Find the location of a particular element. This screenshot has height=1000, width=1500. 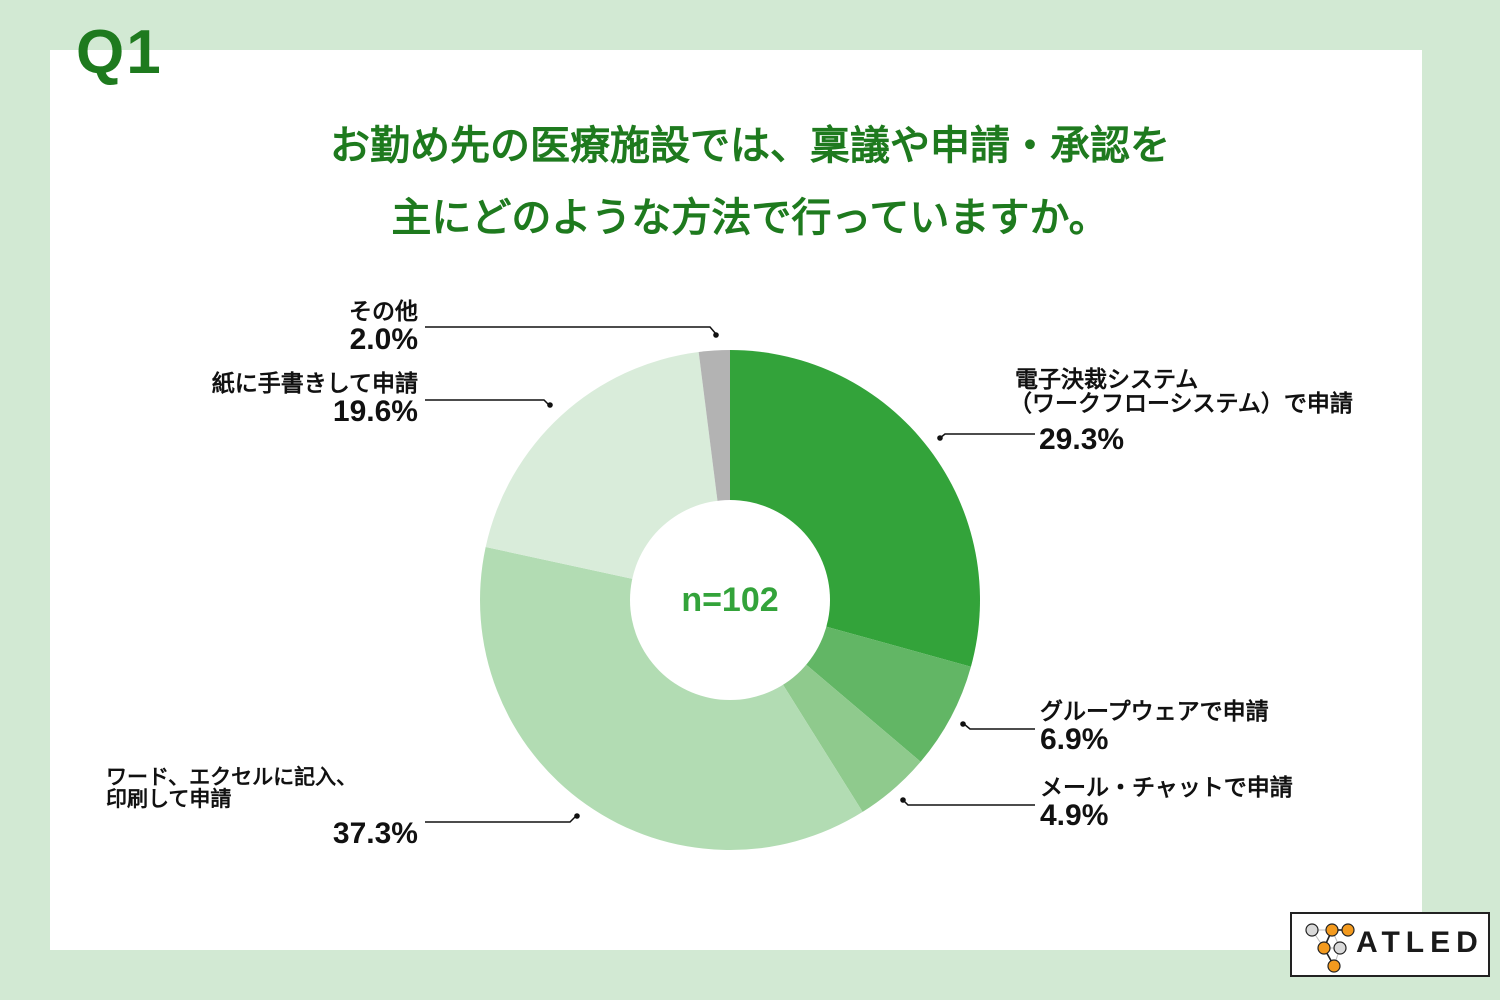

label-electronic: 電子決裁システム （ワークフローシステム）で申請 29.3% is located at coordinates (1181, 412).